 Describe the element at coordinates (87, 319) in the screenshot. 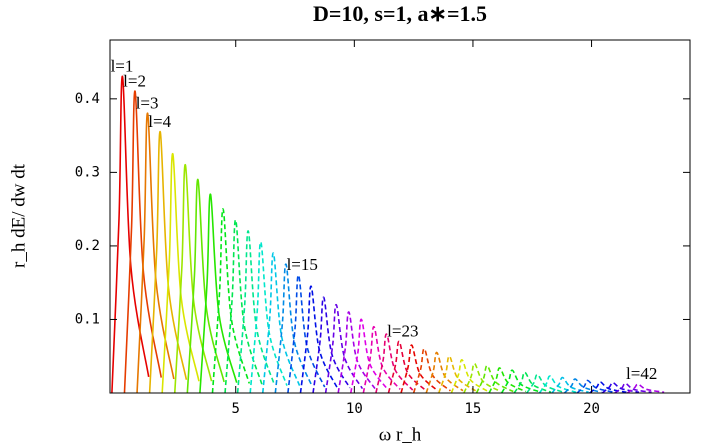

I see `y-tick-label: 0.1` at that location.